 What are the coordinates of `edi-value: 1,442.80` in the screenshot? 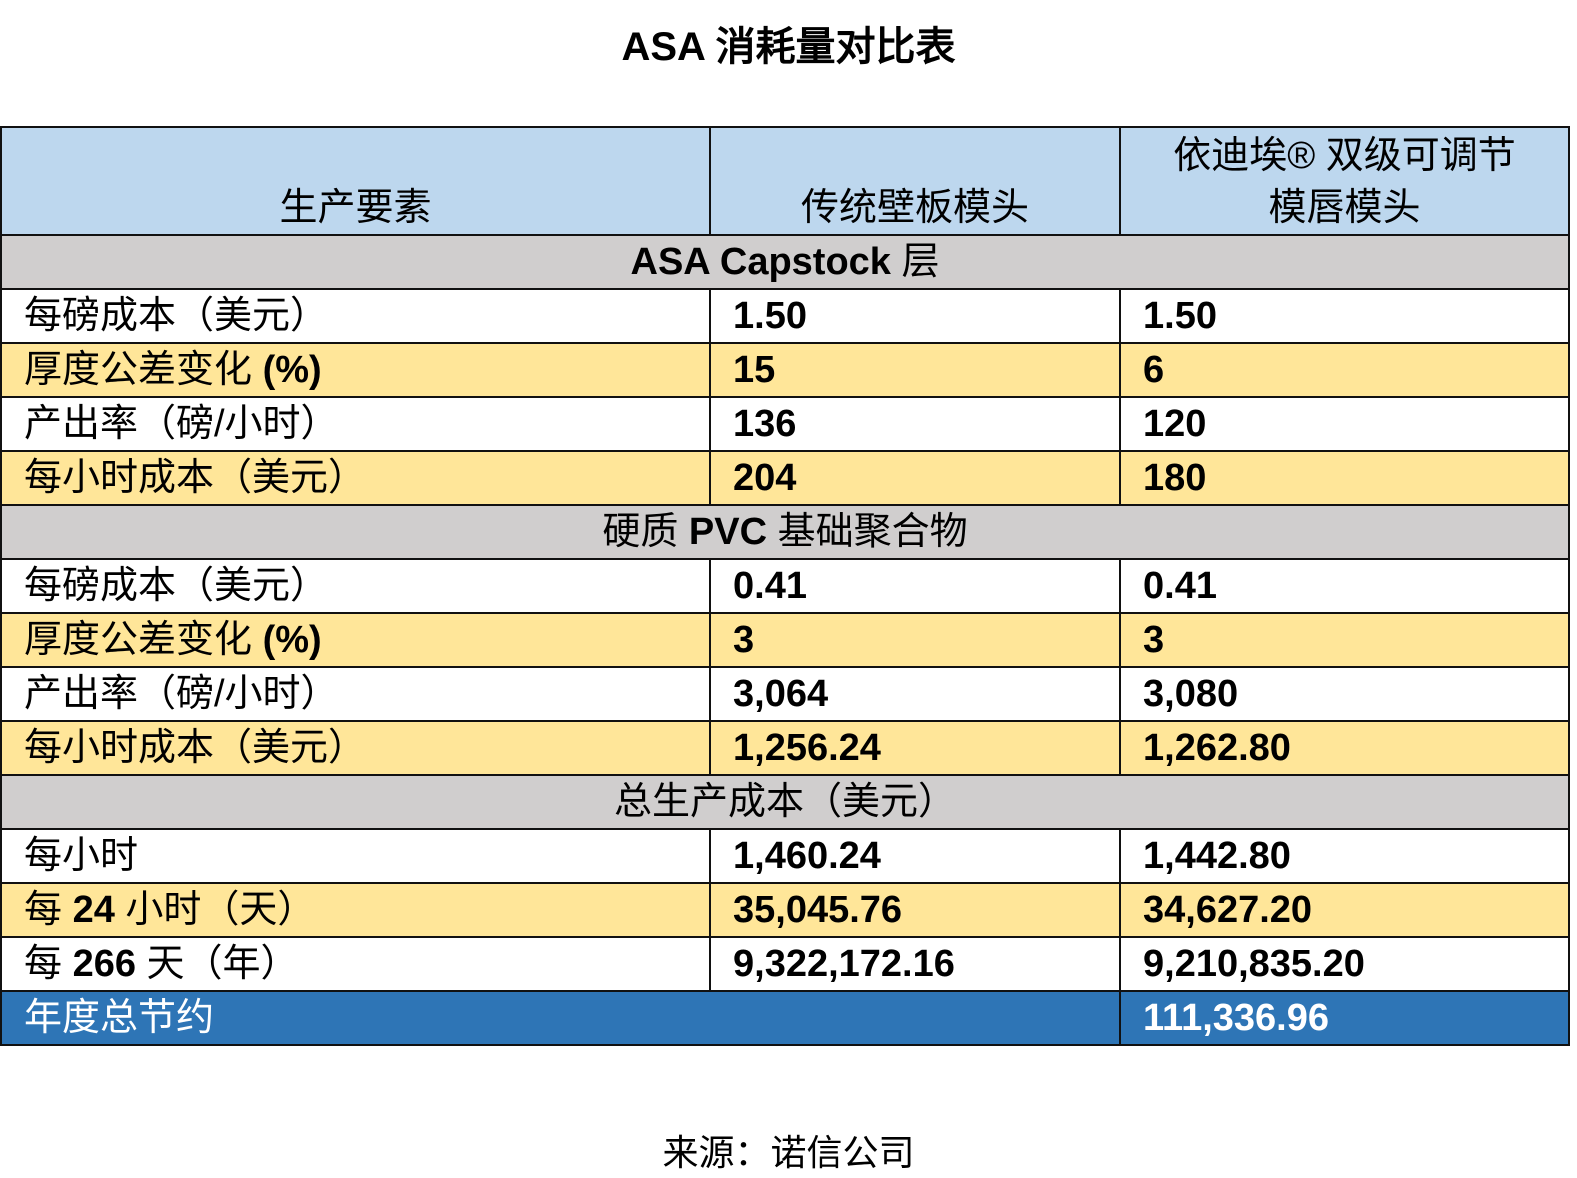 It's located at (1344, 856).